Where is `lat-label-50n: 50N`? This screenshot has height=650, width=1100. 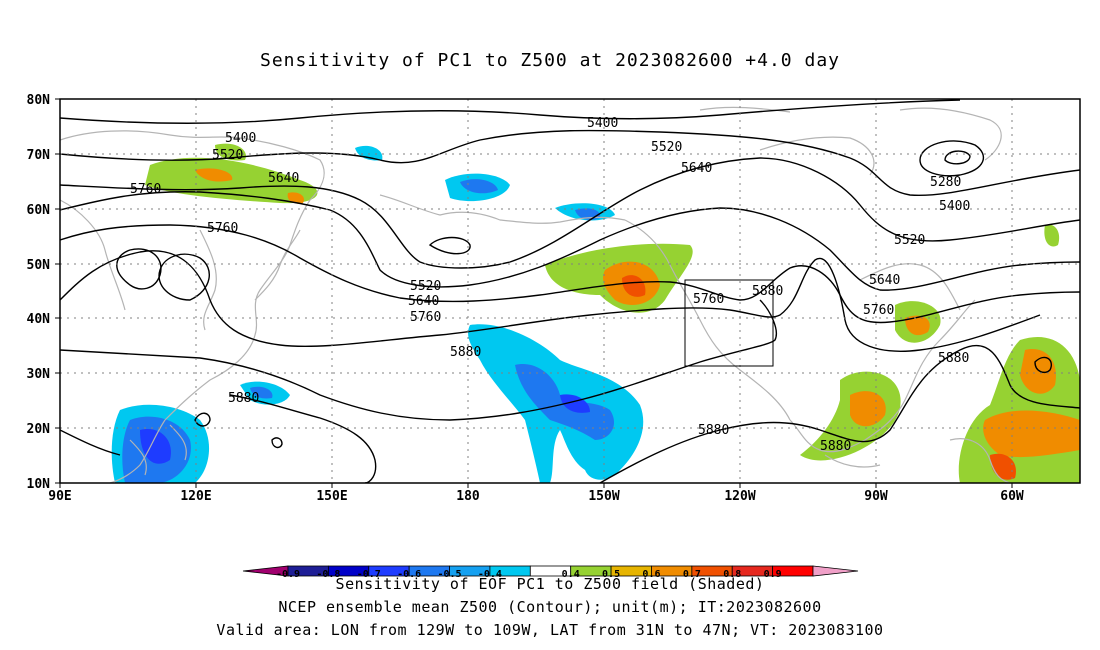
lat-label-50n: 50N is located at coordinates (39, 265).